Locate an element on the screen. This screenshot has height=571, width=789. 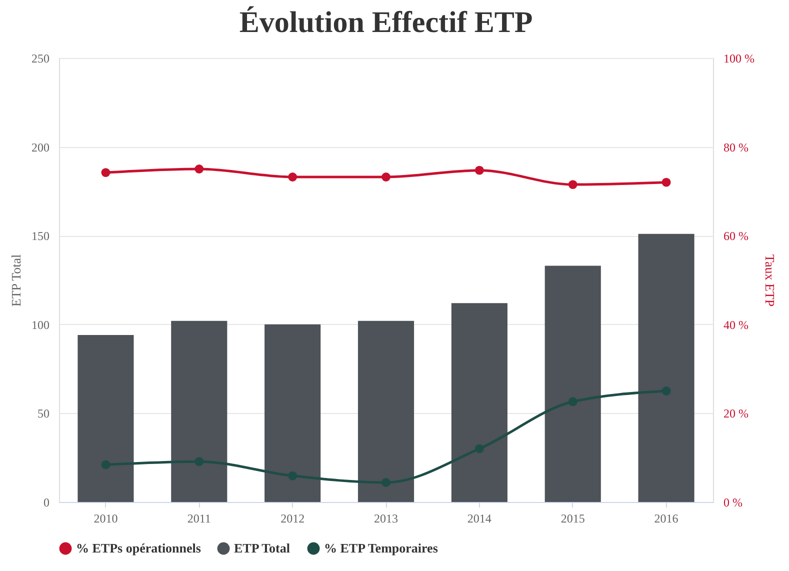
y-tick-label: 200 is located at coordinates (41, 147).